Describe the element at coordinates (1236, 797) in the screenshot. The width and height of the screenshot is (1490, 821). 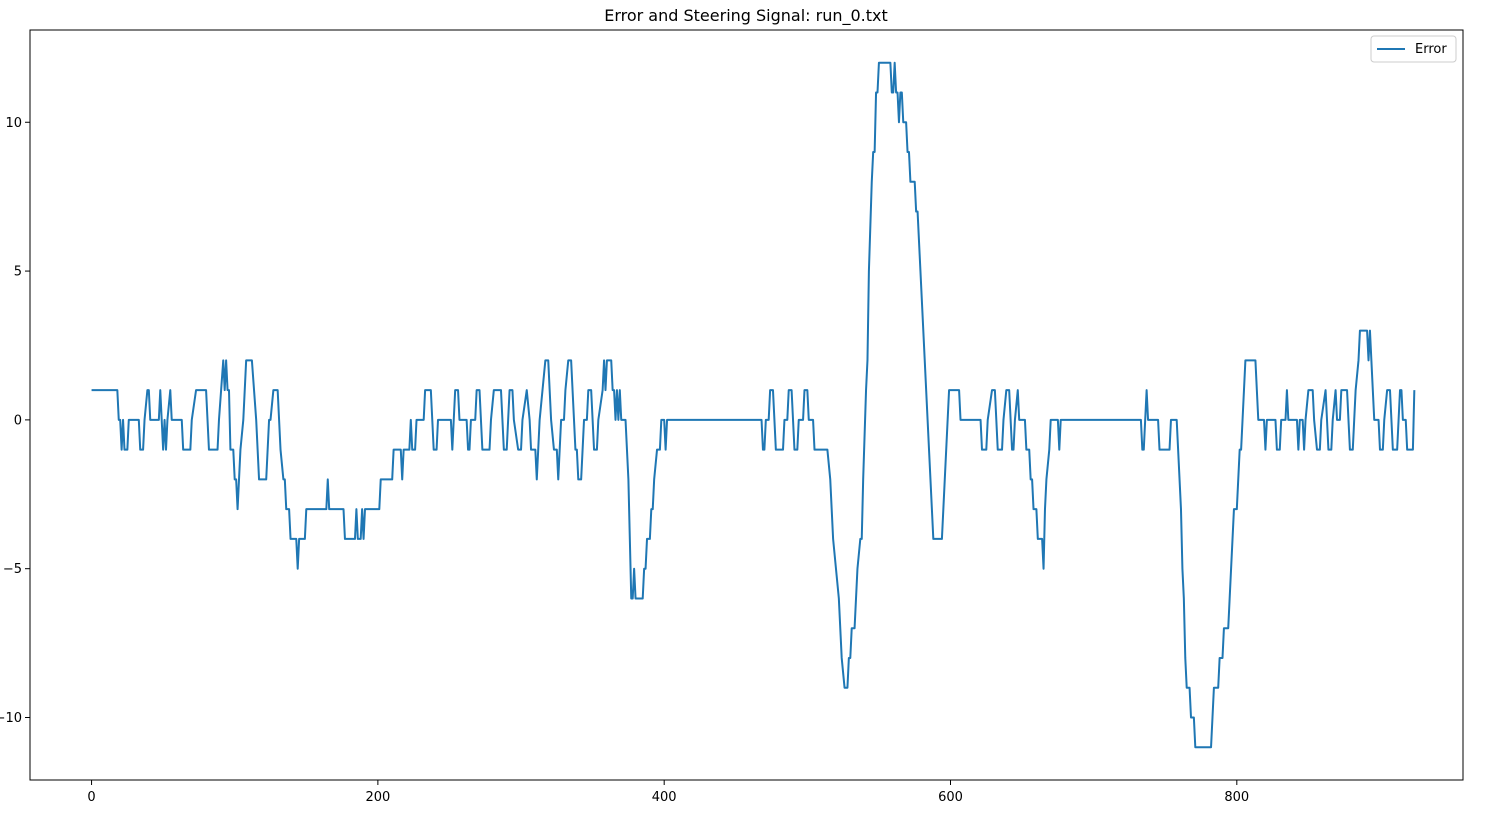
I see `x-tick-label: 800` at that location.